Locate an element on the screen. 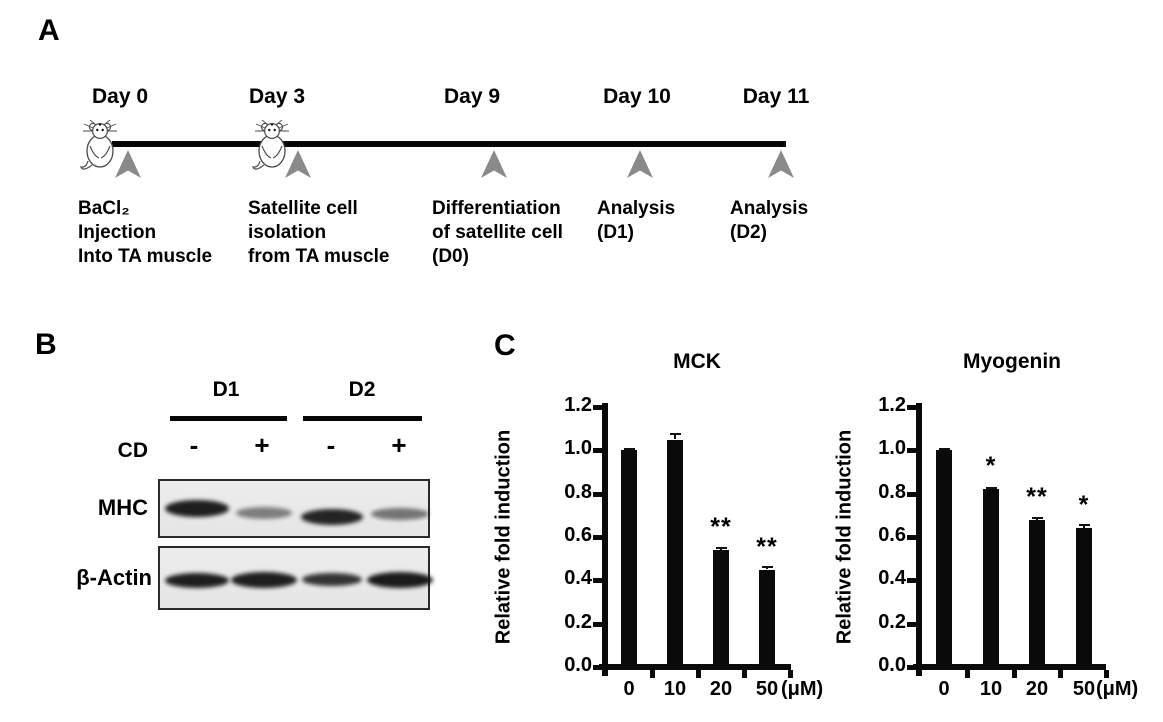 Image resolution: width=1163 pixels, height=722 pixels. timeline-event-description-line: BaCl₂ is located at coordinates (104, 208).